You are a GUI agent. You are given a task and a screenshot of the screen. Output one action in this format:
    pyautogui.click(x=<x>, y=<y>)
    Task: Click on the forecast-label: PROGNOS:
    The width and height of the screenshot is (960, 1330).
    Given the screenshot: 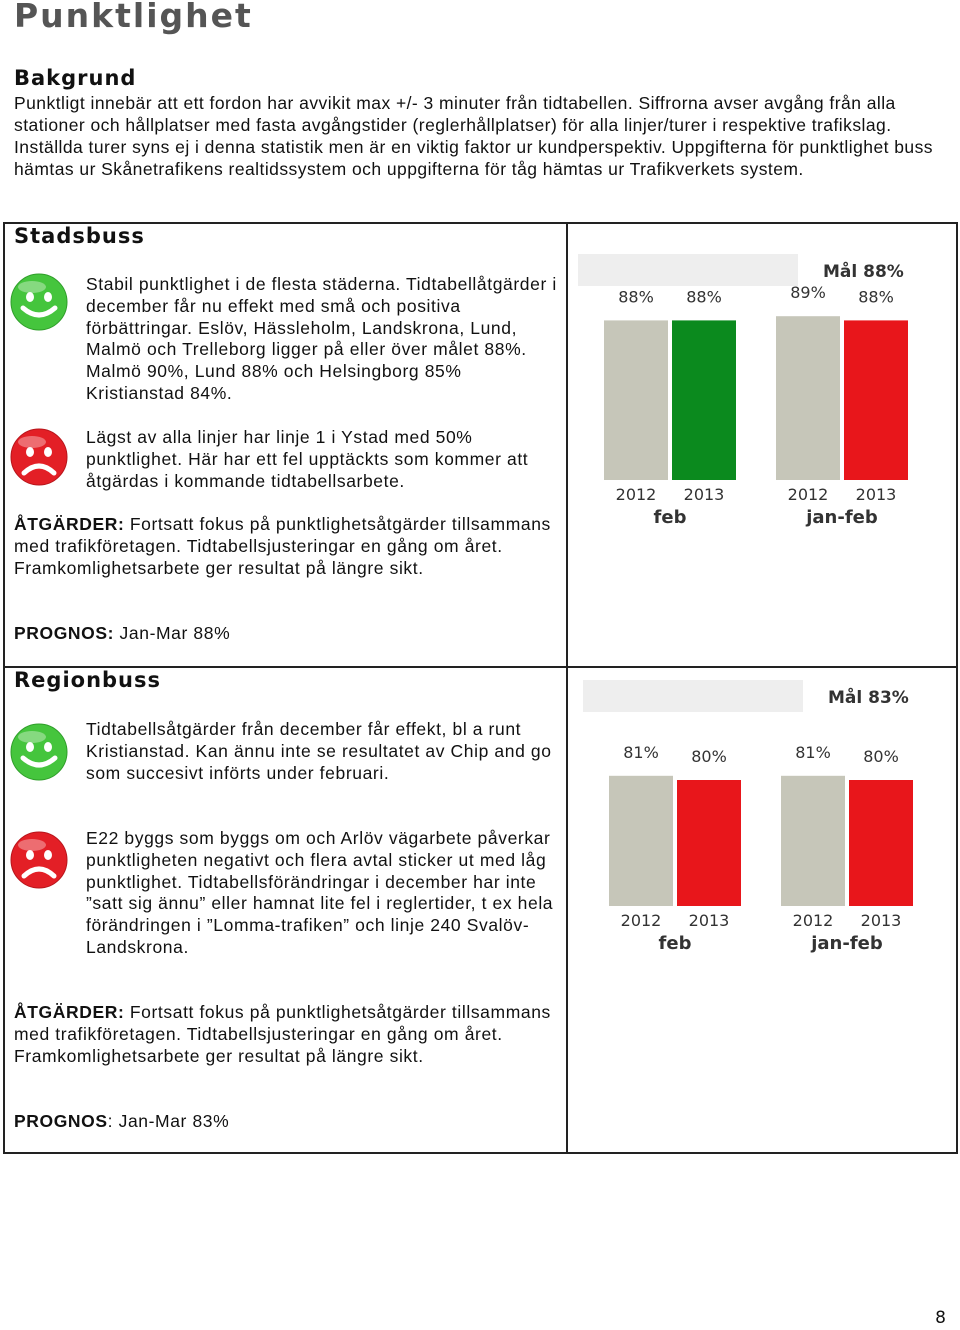 What is the action you would take?
    pyautogui.click(x=64, y=633)
    